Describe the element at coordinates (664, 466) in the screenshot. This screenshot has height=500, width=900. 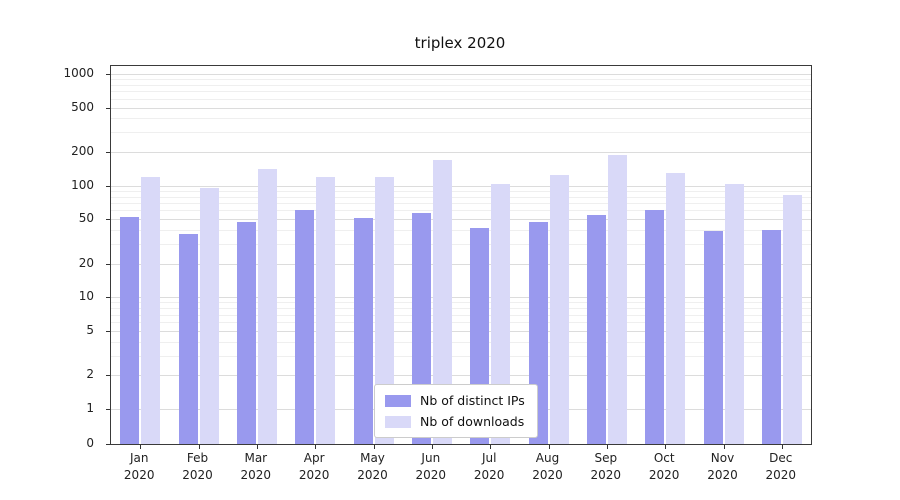
I see `x-tick-label: Oct 2020` at that location.